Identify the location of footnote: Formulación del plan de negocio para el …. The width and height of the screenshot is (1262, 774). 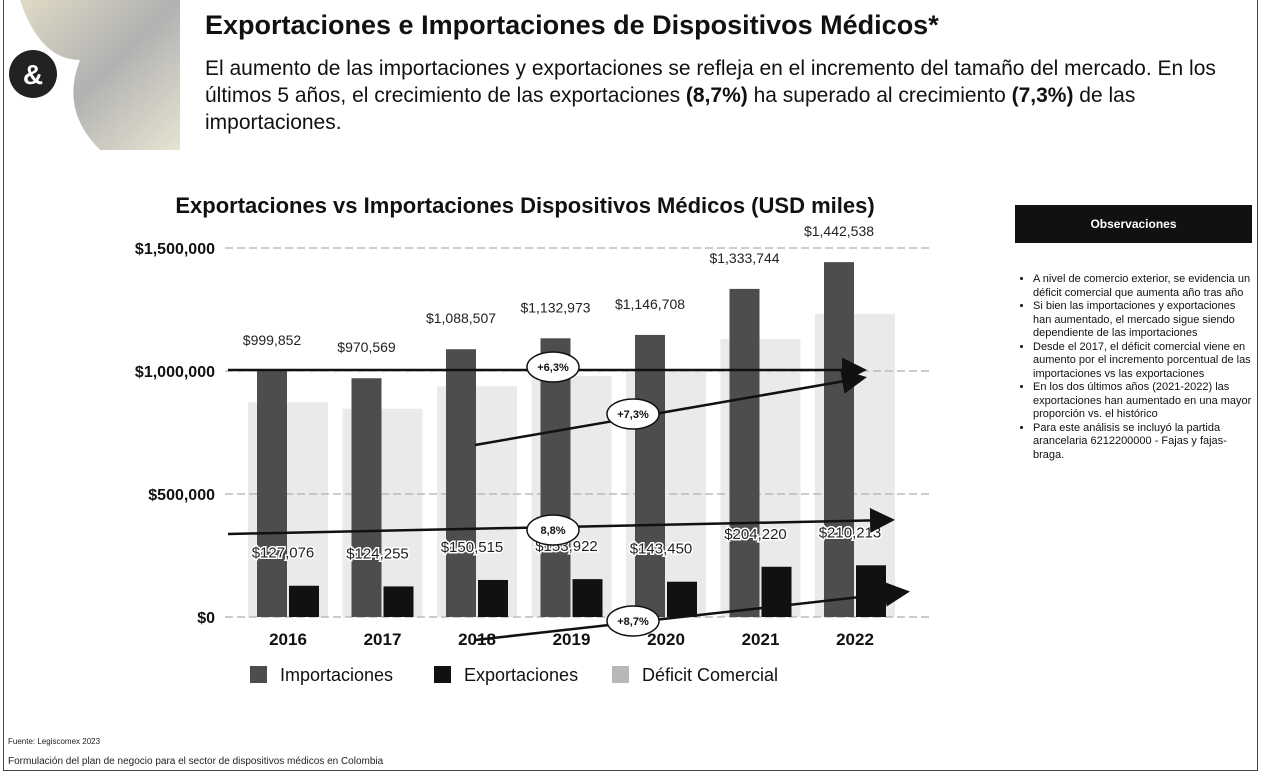
(196, 761).